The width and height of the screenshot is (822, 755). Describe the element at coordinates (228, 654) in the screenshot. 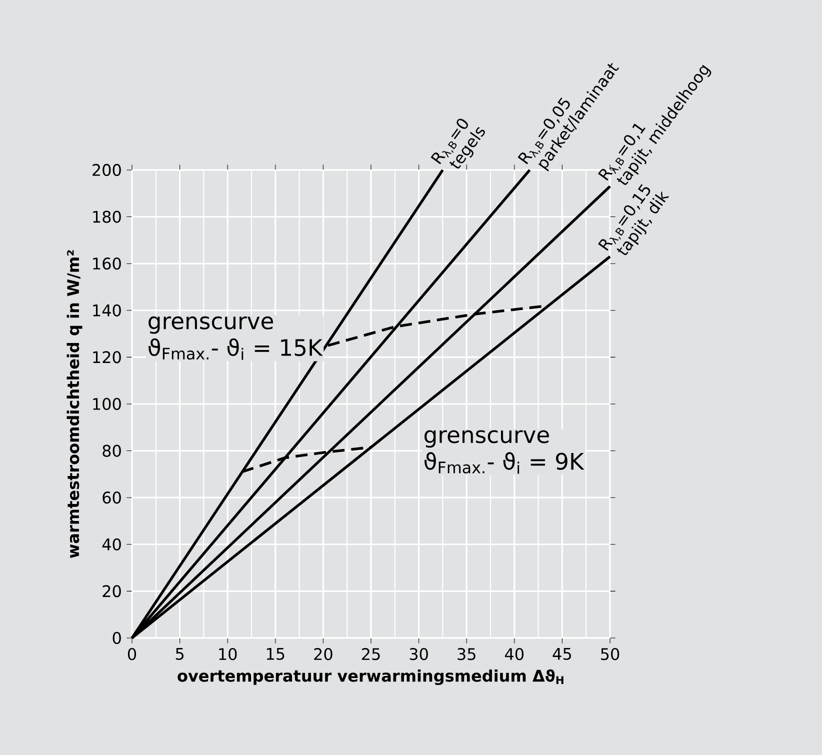

I see `x-tick-label: 10` at that location.